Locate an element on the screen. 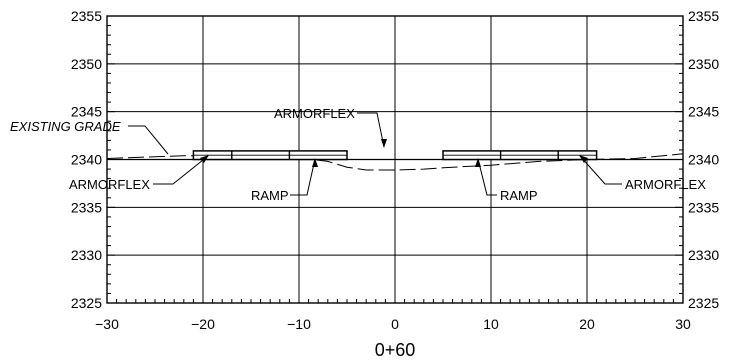  y-tick-label-left: 2335 is located at coordinates (86, 207).